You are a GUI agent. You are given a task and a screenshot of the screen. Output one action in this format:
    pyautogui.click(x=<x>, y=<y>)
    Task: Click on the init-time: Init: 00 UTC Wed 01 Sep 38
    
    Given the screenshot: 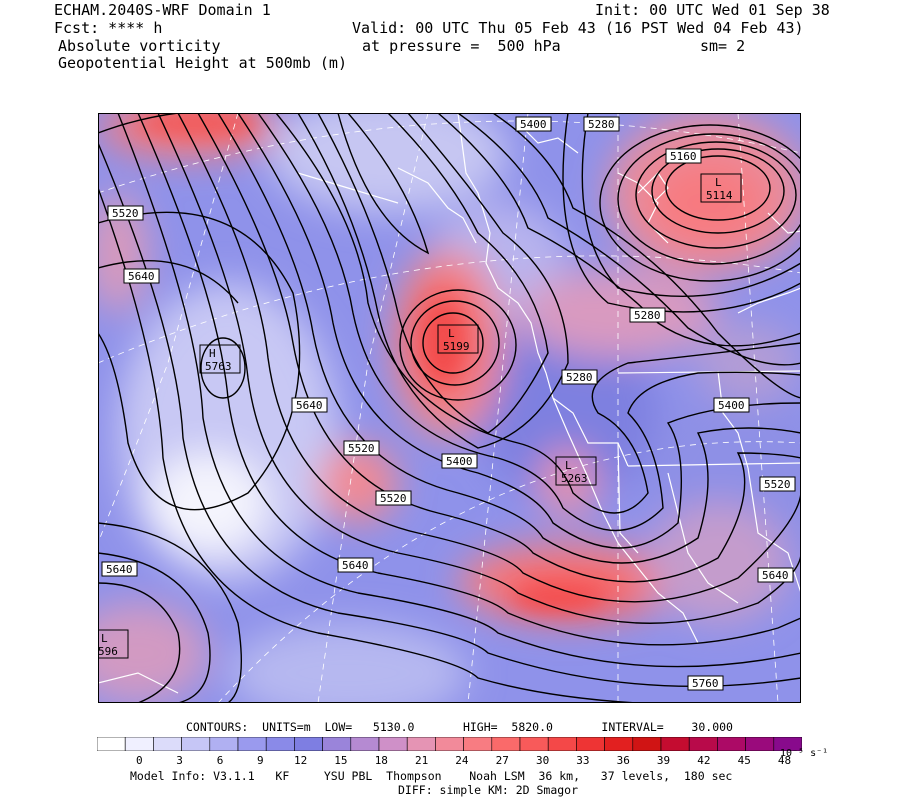 What is the action you would take?
    pyautogui.click(x=712, y=10)
    